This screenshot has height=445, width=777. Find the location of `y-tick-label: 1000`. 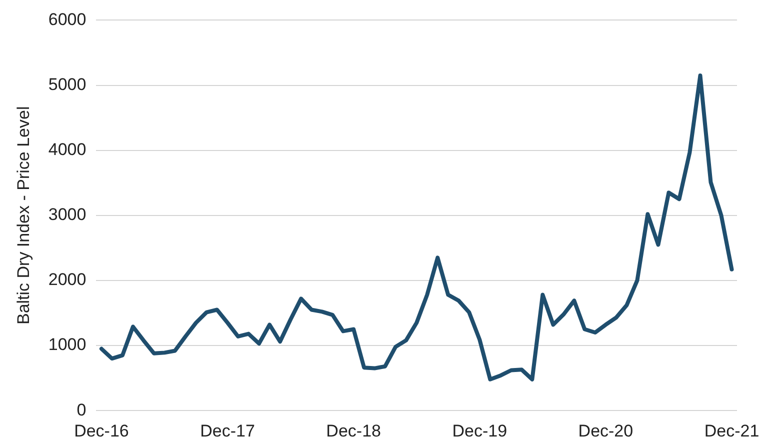

y-tick-label: 1000 is located at coordinates (67, 344).